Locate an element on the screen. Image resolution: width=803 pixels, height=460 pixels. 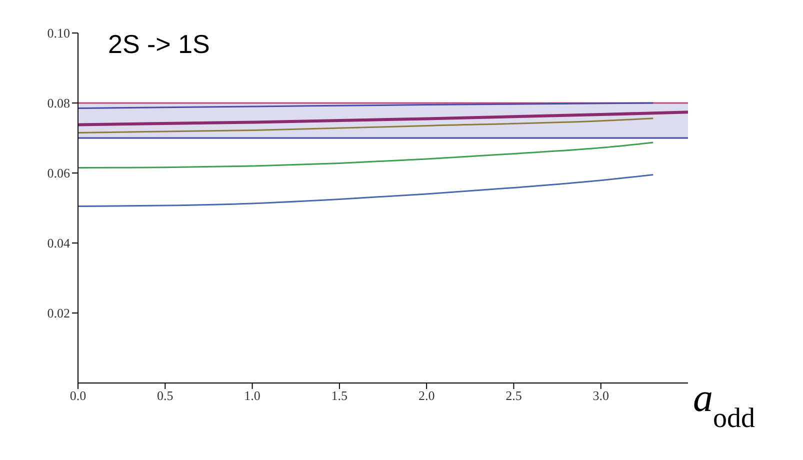
x-tick-label: 0.0 is located at coordinates (78, 396).